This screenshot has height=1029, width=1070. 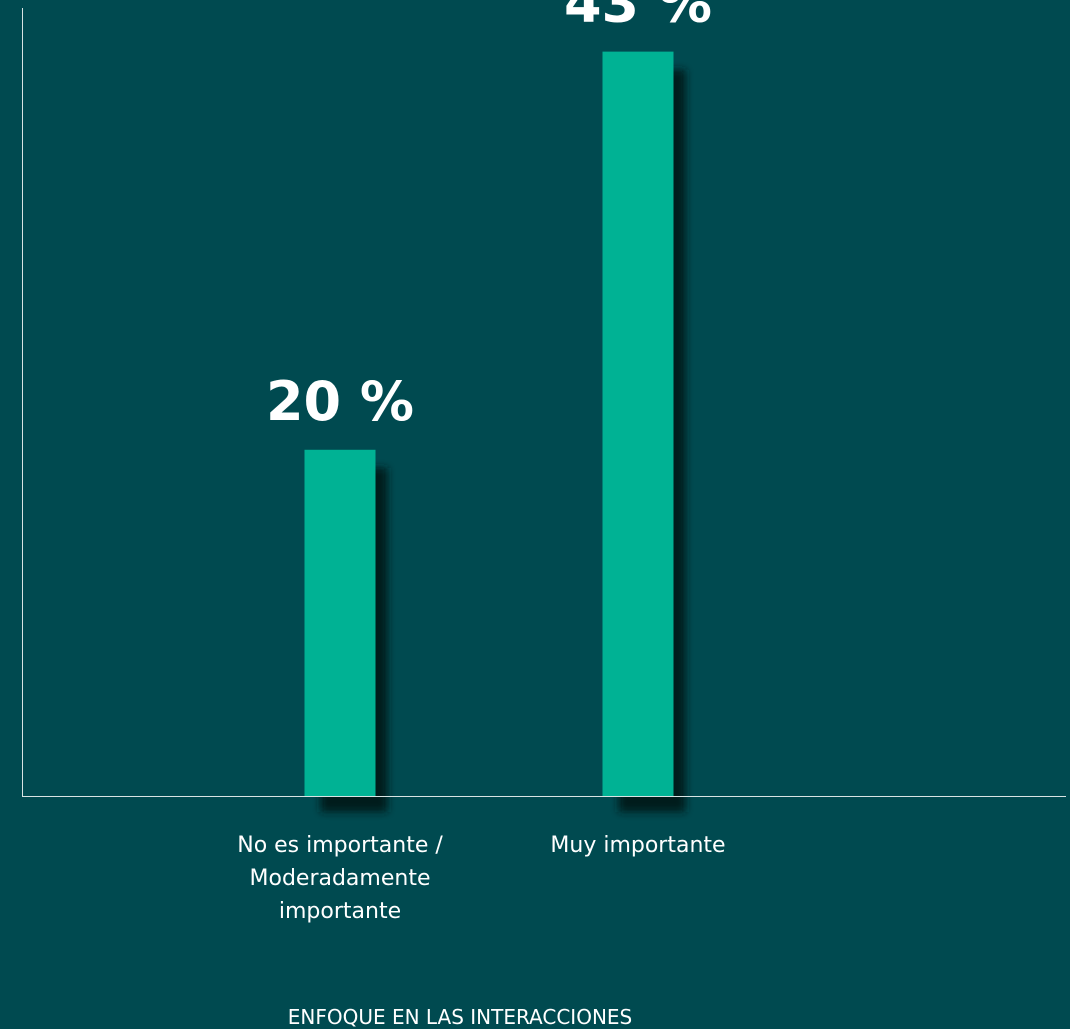 I want to click on bar-value-label-1: 20 %, so click(x=340, y=401).